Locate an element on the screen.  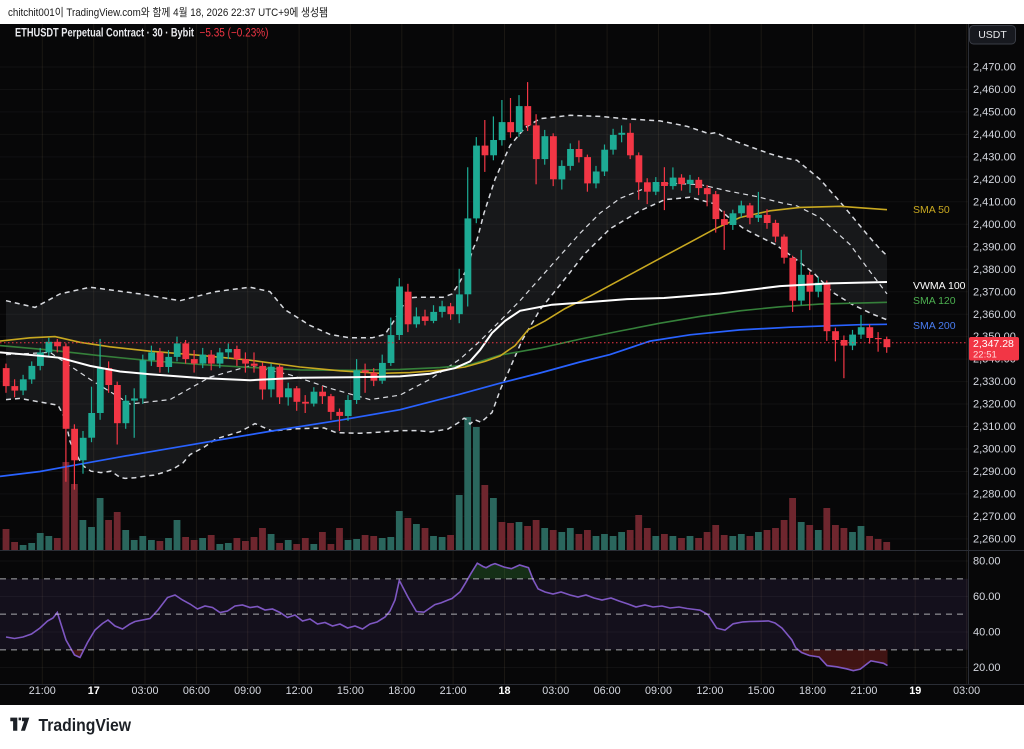
svg-text:ETHUSDT Perpetual Contract · 3: ETHUSDT Perpetual Contract · 30 · Bybit is located at coordinates (104, 34).